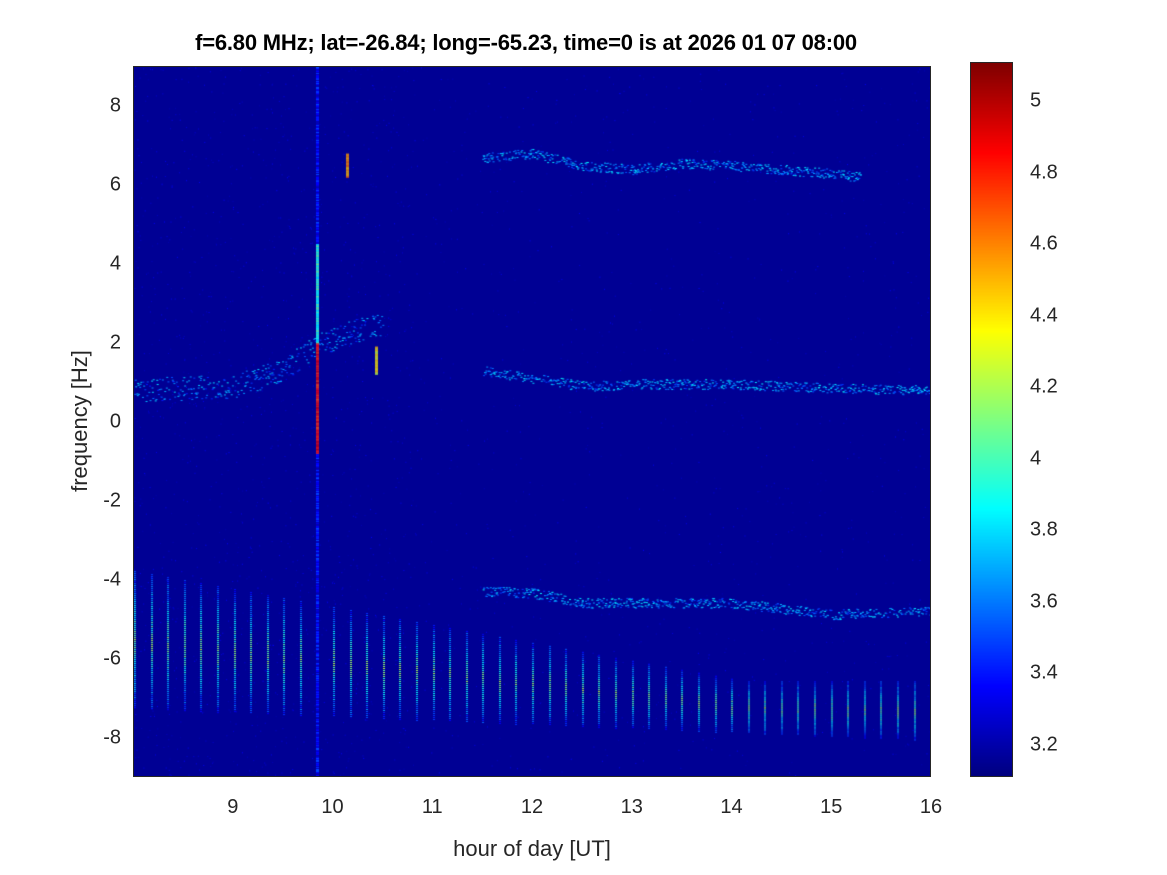  What do you see at coordinates (731, 807) in the screenshot?
I see `x-tick-label: 14` at bounding box center [731, 807].